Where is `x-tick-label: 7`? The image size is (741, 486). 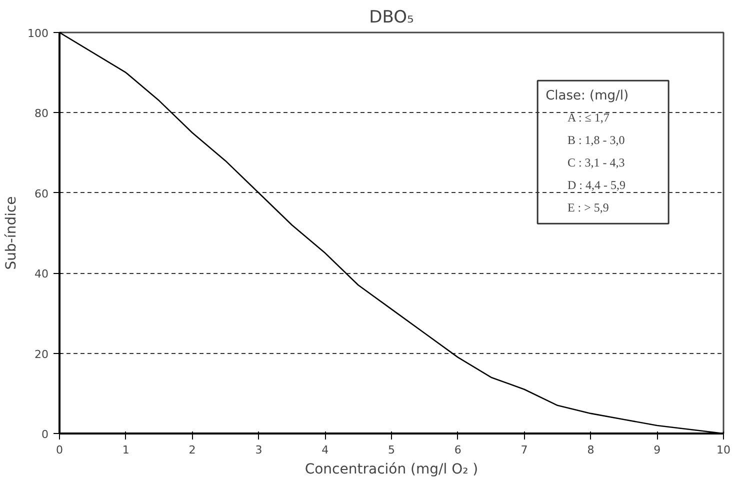 x-tick-label: 7 is located at coordinates (524, 450).